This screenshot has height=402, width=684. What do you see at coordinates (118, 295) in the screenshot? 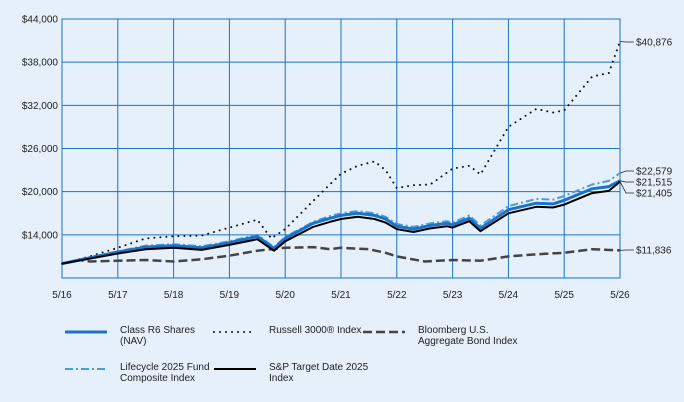
I see `x-tick-label: 5/17` at bounding box center [118, 295].